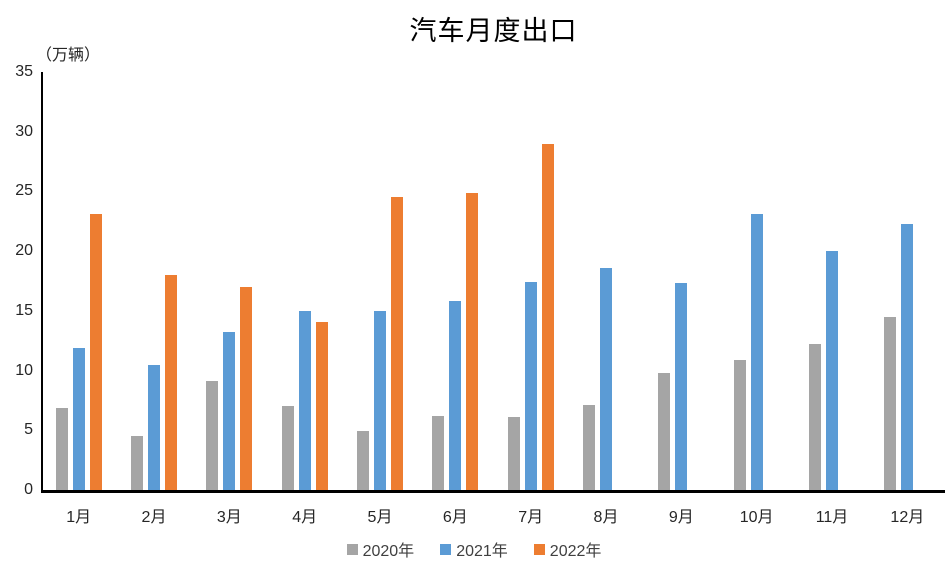  What do you see at coordinates (78, 418) in the screenshot?
I see `bar-2021年-1月` at bounding box center [78, 418].